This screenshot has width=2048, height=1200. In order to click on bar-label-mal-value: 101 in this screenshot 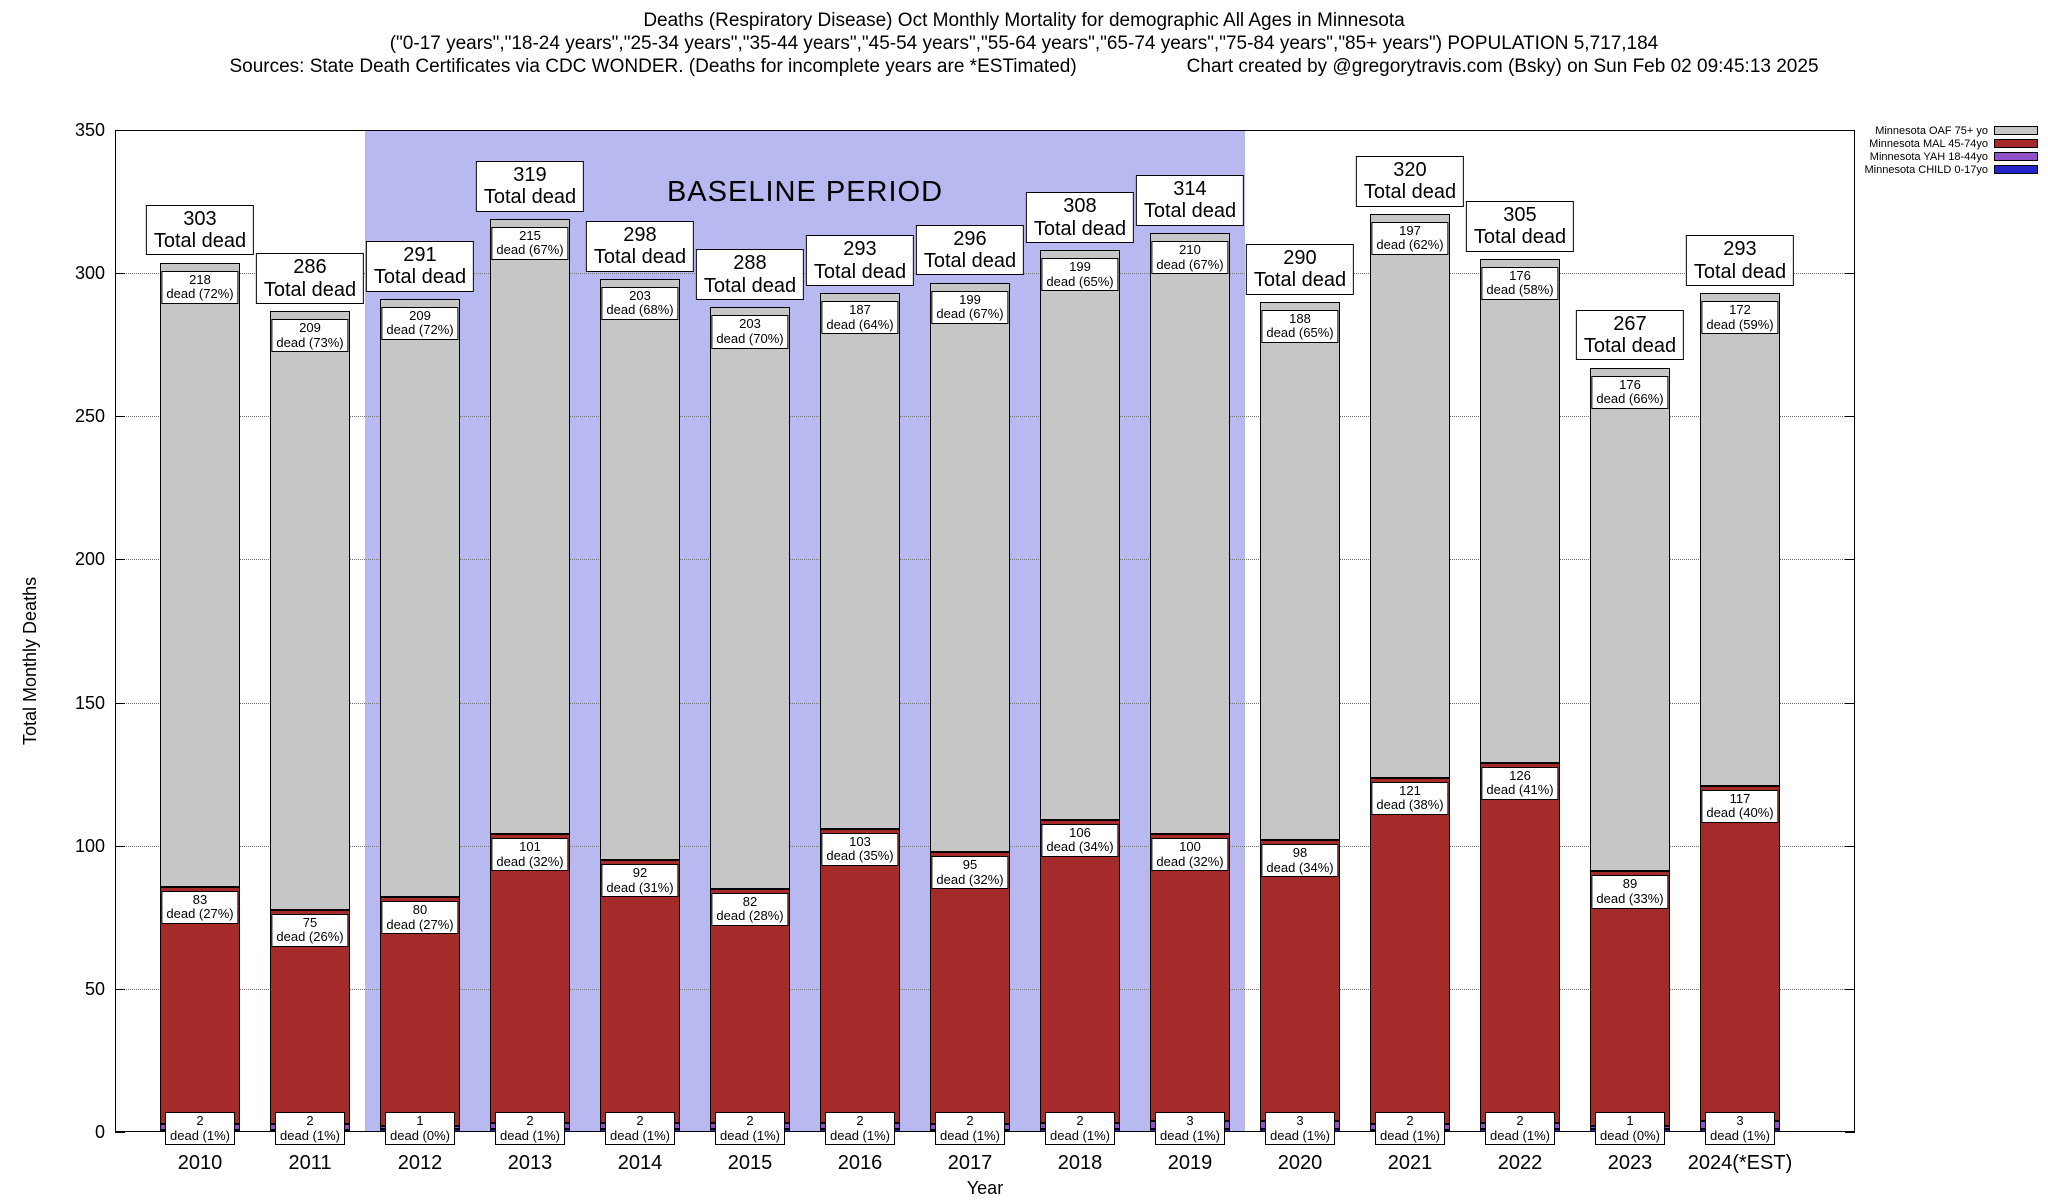, I will do `click(530, 847)`.